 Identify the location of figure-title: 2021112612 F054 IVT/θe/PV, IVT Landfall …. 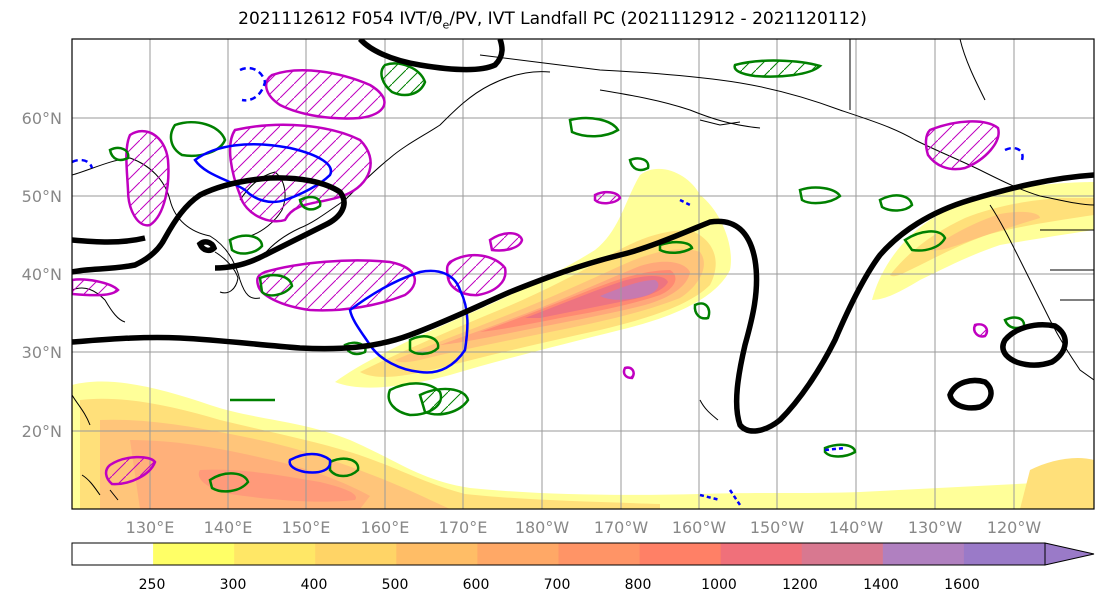
(552, 20).